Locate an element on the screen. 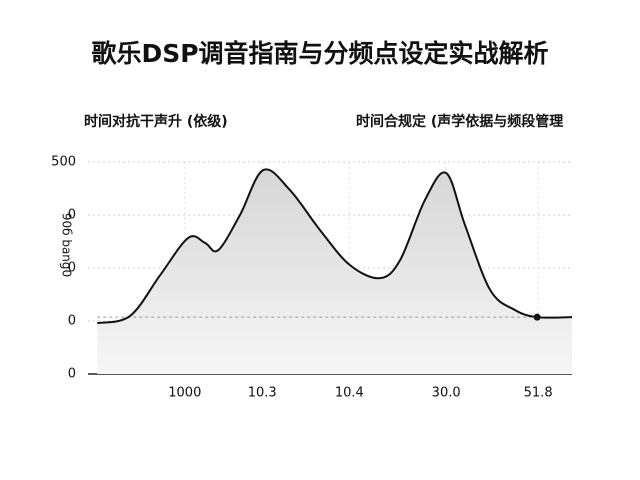 The width and height of the screenshot is (640, 480). subtitle-left: 时间对抗干声升 (依级) is located at coordinates (156, 121).